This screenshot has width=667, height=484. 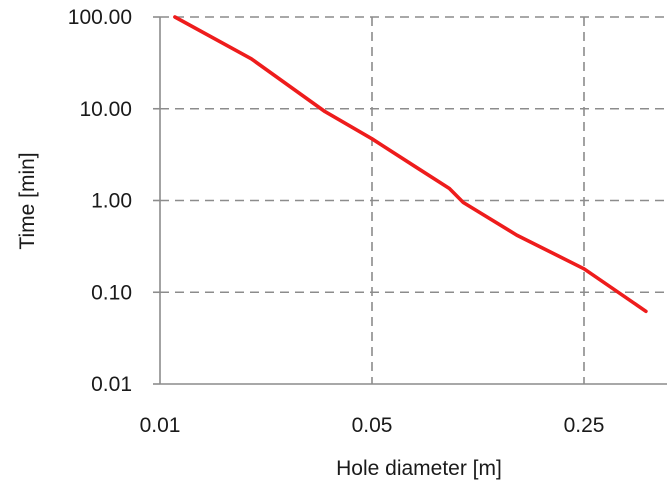 I want to click on y-axis-title: Time [min], so click(x=27, y=200).